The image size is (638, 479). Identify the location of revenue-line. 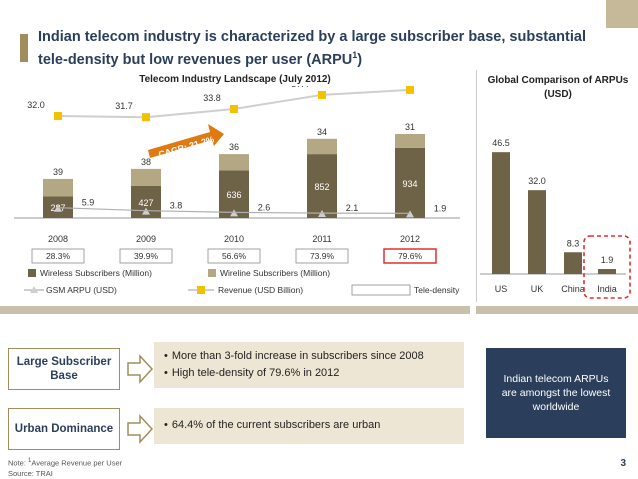
(234, 103).